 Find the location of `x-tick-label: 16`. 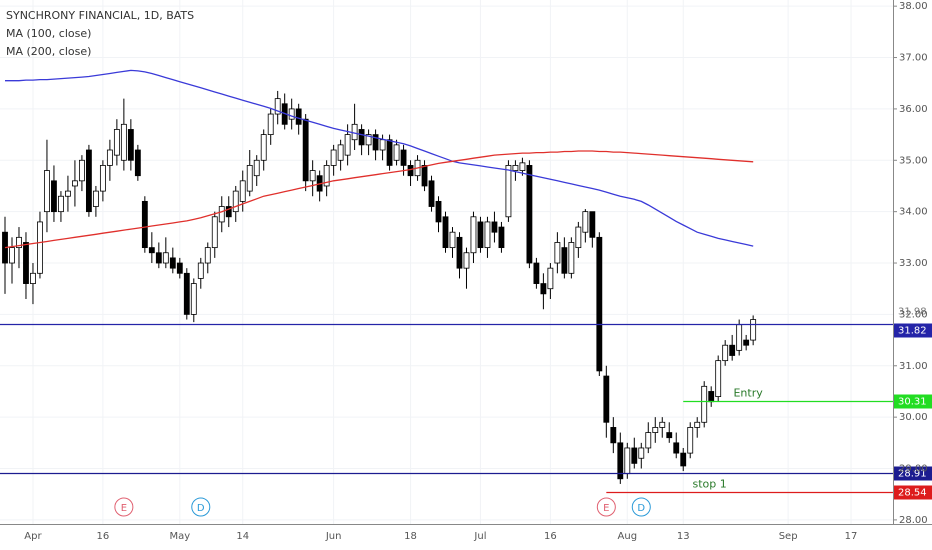

x-tick-label: 16 is located at coordinates (103, 536).